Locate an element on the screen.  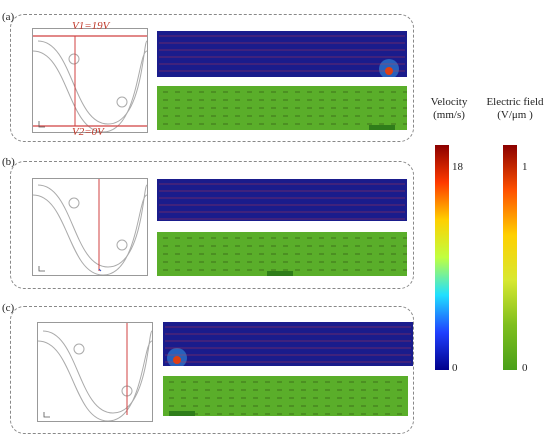
waveform-svg-b is located at coordinates (90, 227).